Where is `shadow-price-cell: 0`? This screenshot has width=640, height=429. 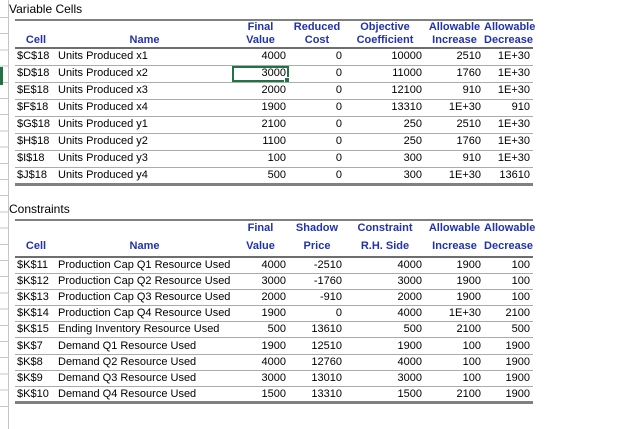
shadow-price-cell: 0 is located at coordinates (317, 314).